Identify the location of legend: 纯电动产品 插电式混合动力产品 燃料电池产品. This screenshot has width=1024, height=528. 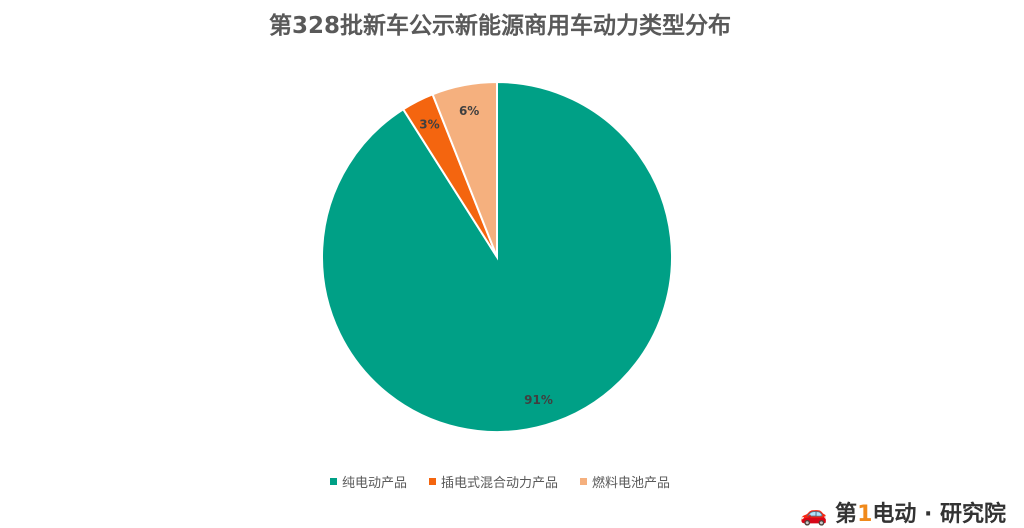
(500, 481).